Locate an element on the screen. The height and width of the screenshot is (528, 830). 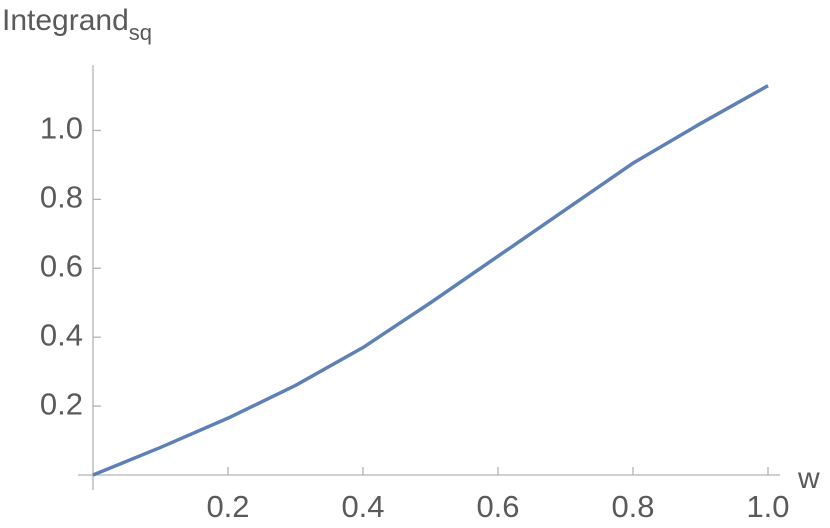
x-tick-label: 0.6 is located at coordinates (497, 506).